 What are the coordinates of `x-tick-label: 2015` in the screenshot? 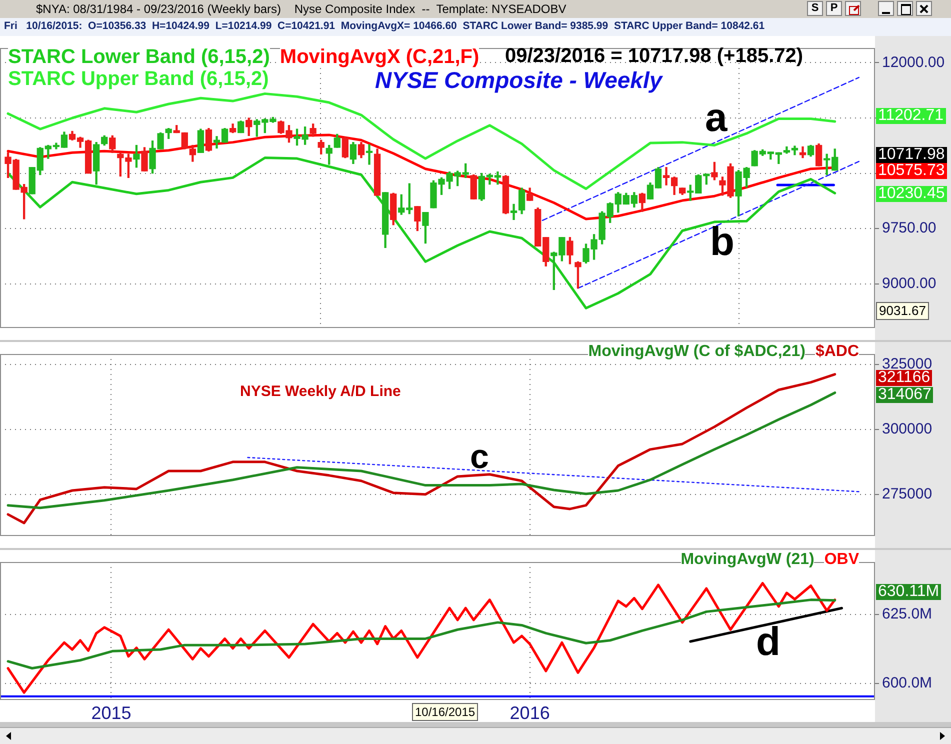 It's located at (111, 712).